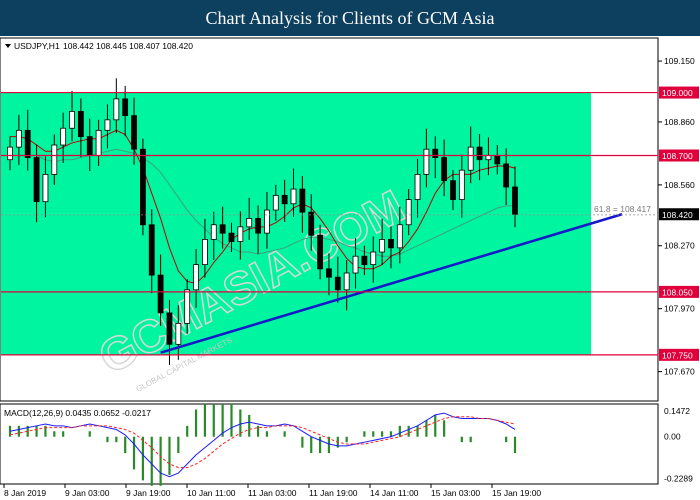  What do you see at coordinates (672, 437) in the screenshot?
I see `macd-tick-label: 0.00` at bounding box center [672, 437].